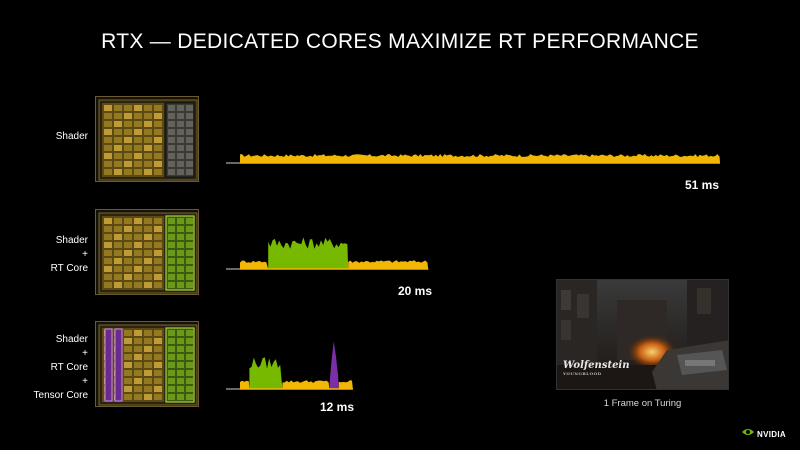 This screenshot has width=800, height=450. Describe the element at coordinates (44, 368) in the screenshot. I see `row-label-shader-rt-tensor: Shader + RT Core + Tensor Core` at that location.